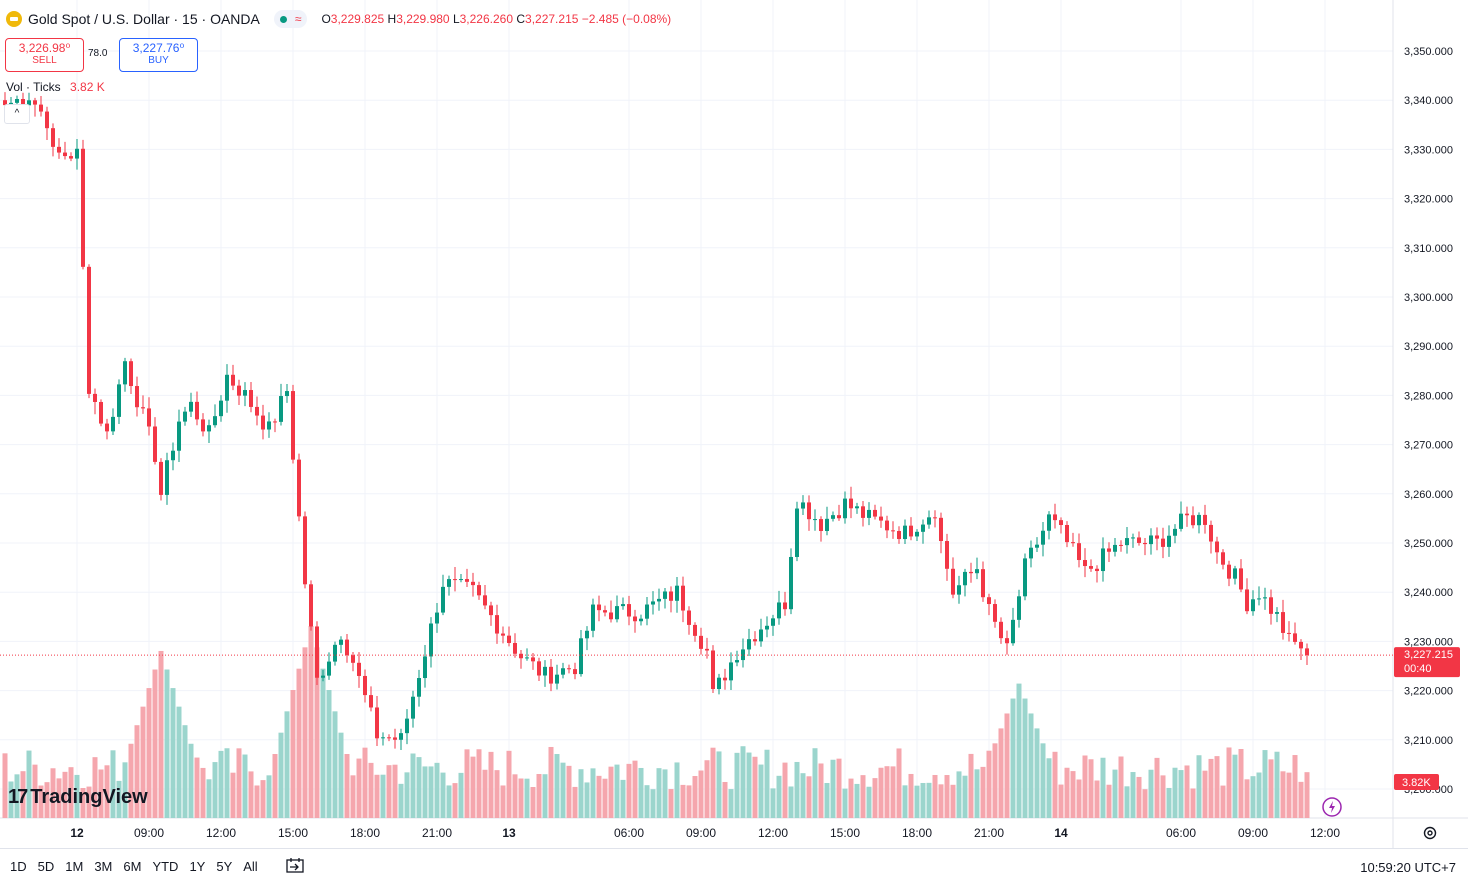 The image size is (1468, 882). What do you see at coordinates (74, 866) in the screenshot?
I see `range-button: 1M` at bounding box center [74, 866].